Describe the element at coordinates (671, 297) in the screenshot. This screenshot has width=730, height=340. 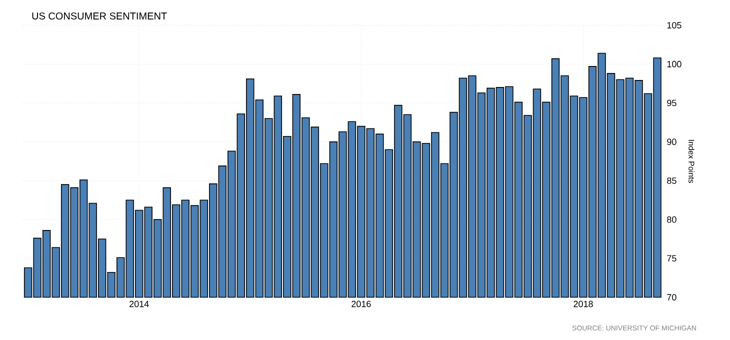
I see `y-tick-label: 70` at that location.